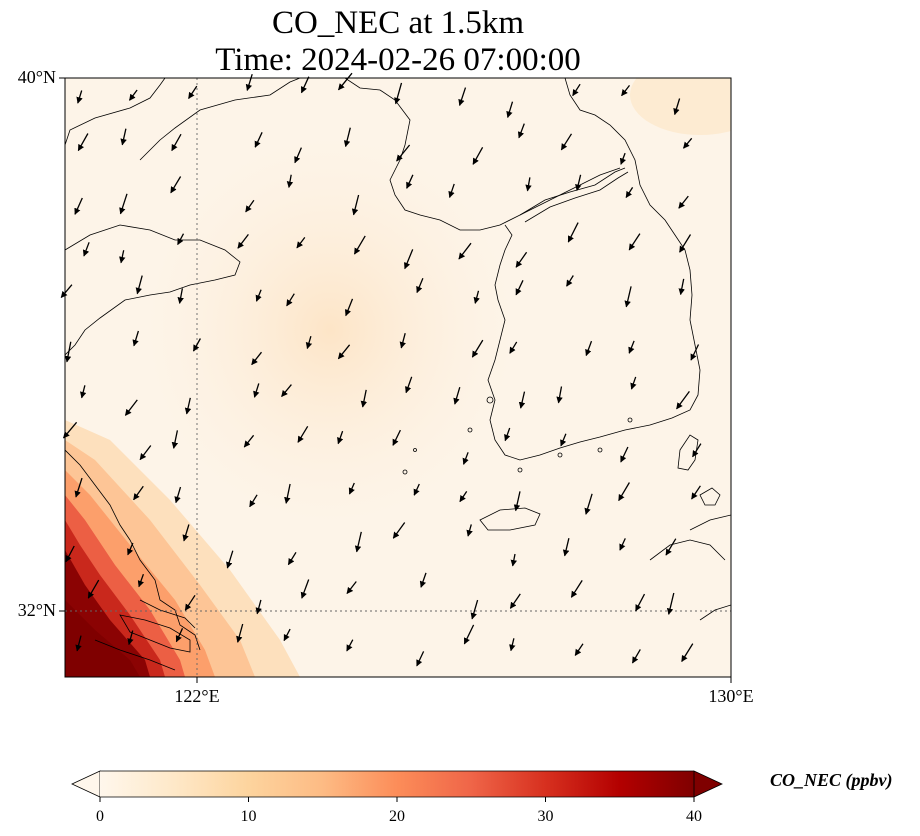 This screenshot has height=836, width=920. I want to click on colorbar-label: CO_NEC (ppbv), so click(831, 780).